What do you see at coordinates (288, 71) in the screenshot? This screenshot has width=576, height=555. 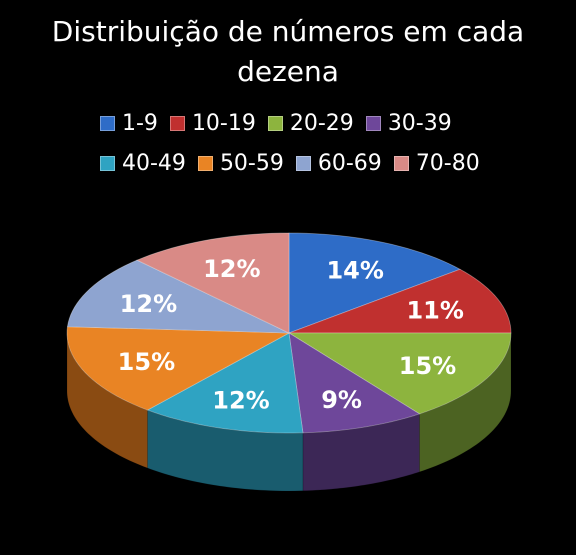 I see `chart-title-line-2: dezena` at bounding box center [288, 71].